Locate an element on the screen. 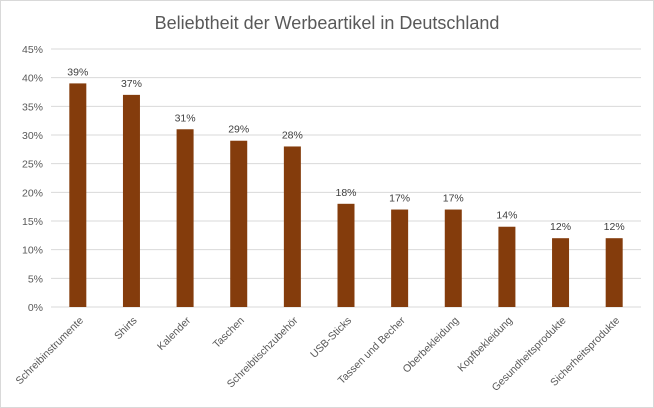 Image resolution: width=654 pixels, height=408 pixels. y-tick-label: 20% is located at coordinates (32, 193).